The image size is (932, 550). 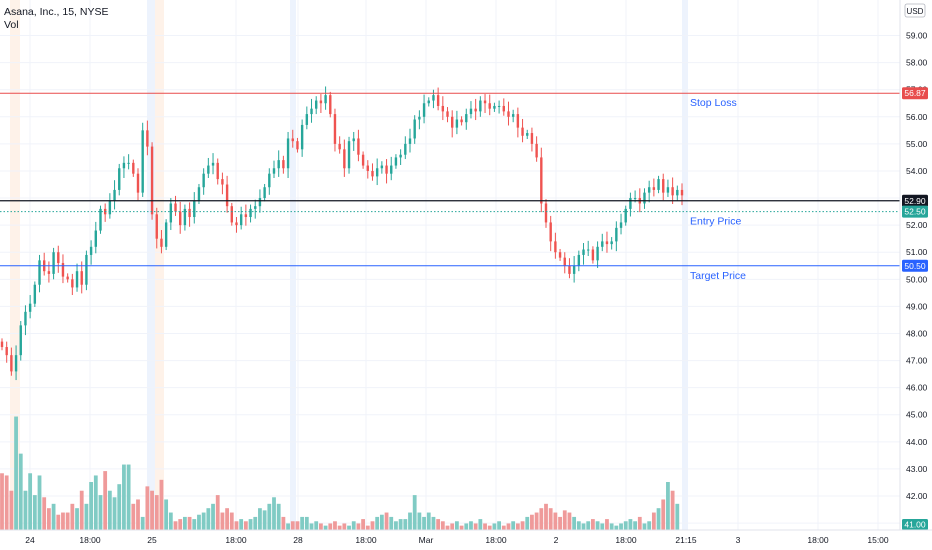 What do you see at coordinates (466, 539) in the screenshot?
I see `time-axis` at bounding box center [466, 539].